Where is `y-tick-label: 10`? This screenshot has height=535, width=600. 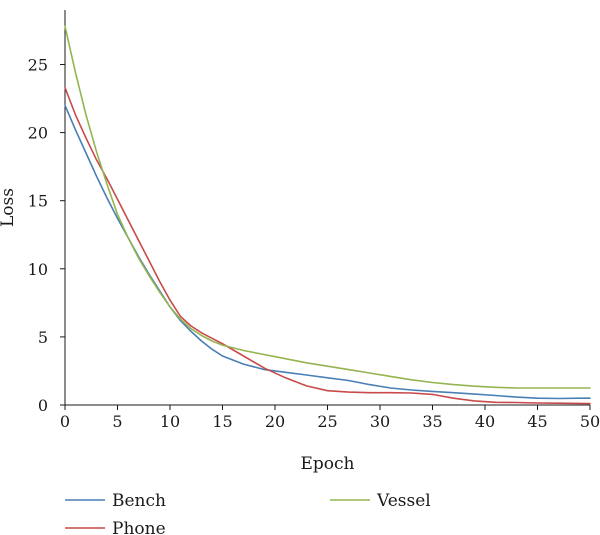
y-tick-label: 10 is located at coordinates (38, 269).